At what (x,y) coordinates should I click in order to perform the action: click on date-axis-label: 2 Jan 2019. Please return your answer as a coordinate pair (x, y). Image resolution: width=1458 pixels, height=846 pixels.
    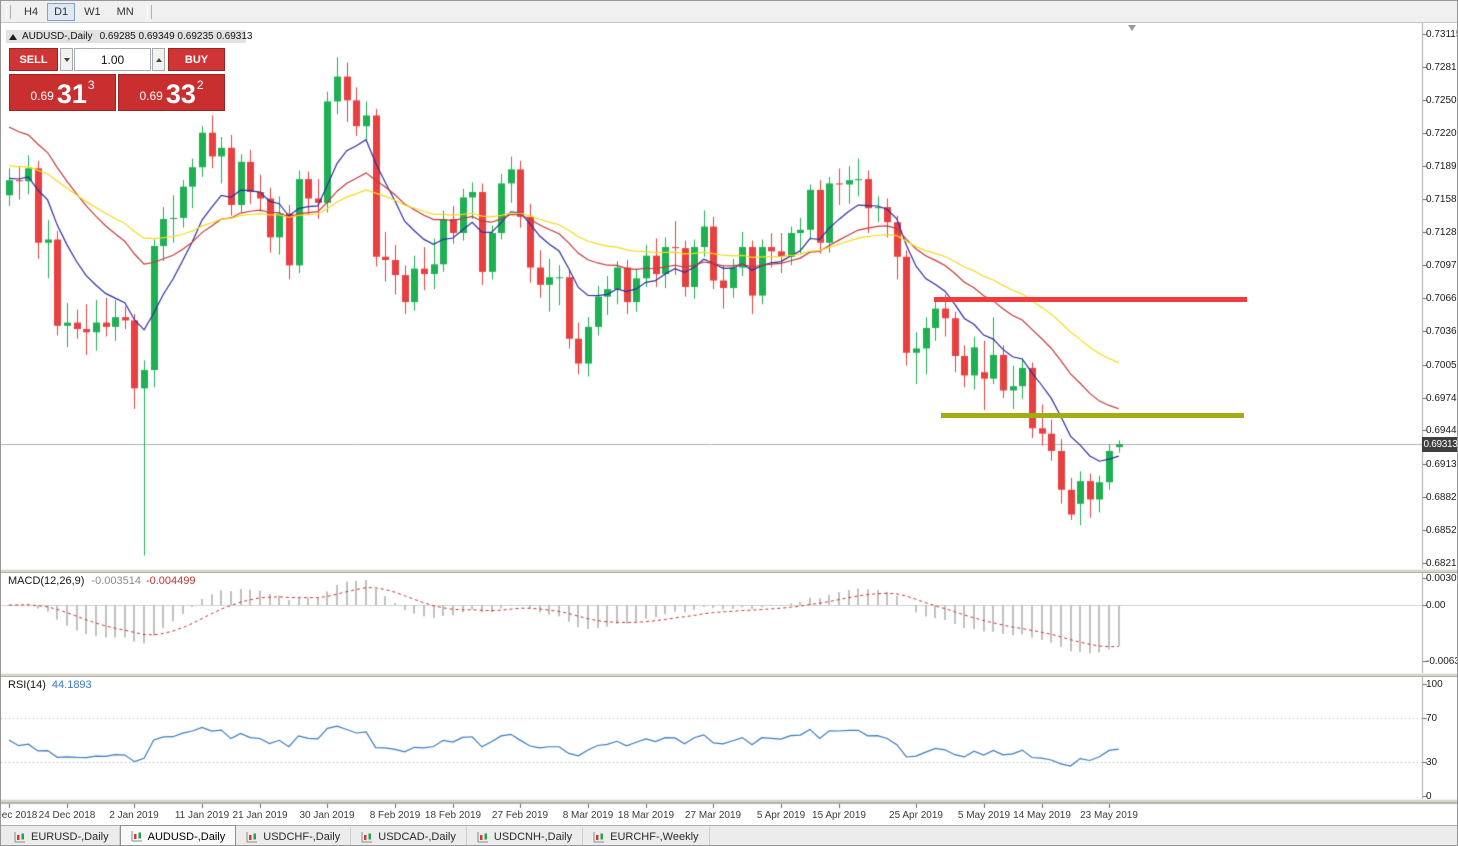
    Looking at the image, I should click on (134, 815).